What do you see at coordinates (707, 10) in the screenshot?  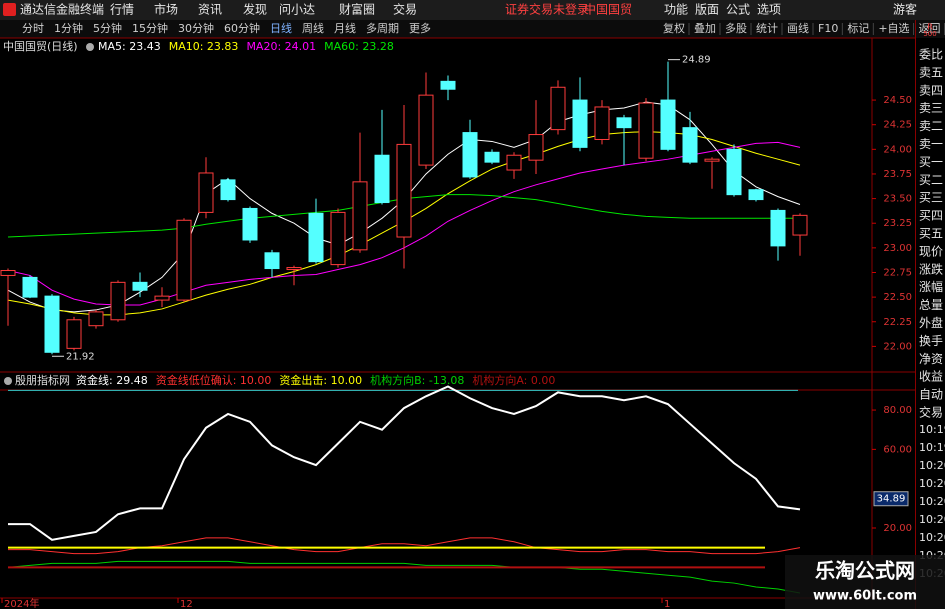 I see `menu-item: 版面` at bounding box center [707, 10].